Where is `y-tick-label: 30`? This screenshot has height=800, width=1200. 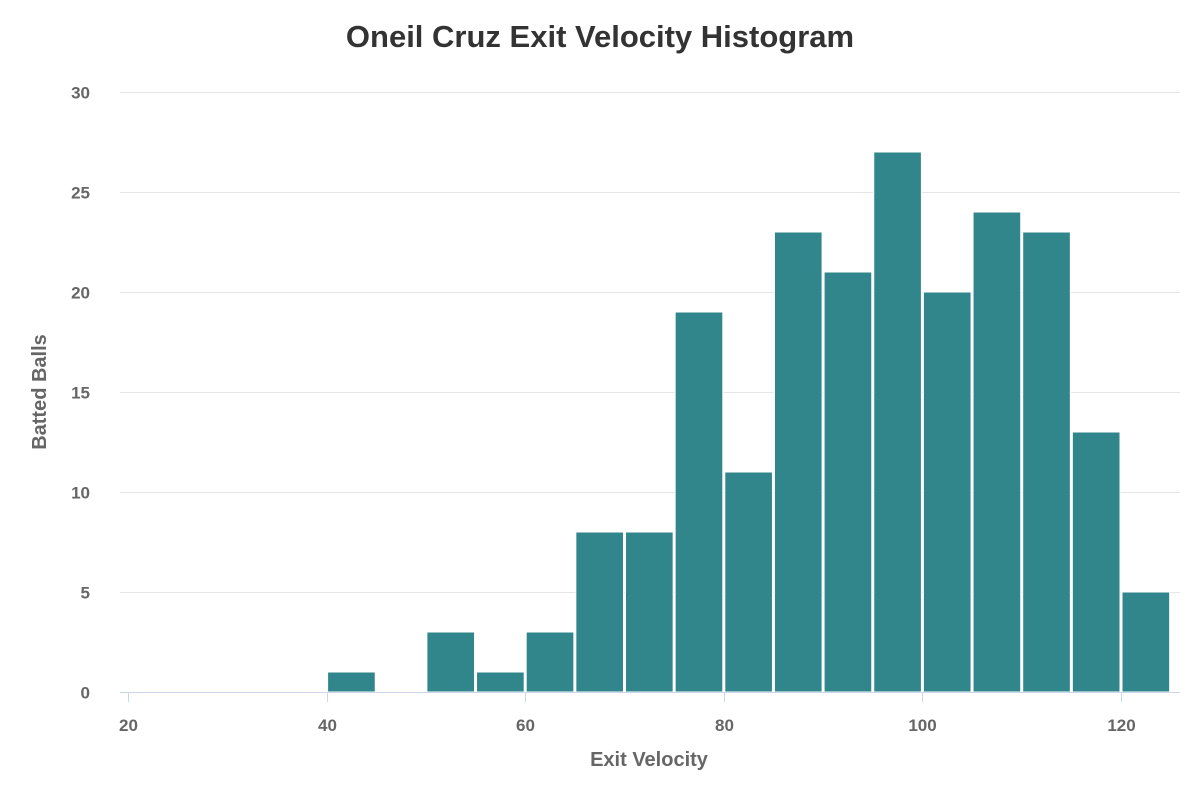
y-tick-label: 30 is located at coordinates (80, 93).